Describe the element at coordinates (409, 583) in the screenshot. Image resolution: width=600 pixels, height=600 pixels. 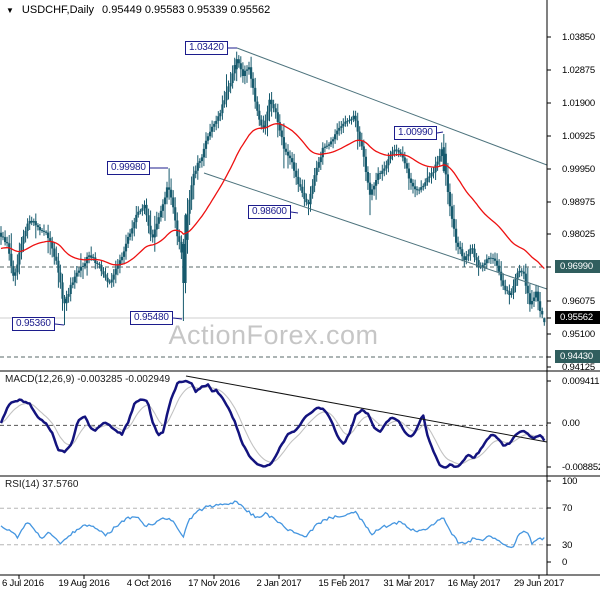
I see `date-axis-label: 31 Mar 2017` at that location.